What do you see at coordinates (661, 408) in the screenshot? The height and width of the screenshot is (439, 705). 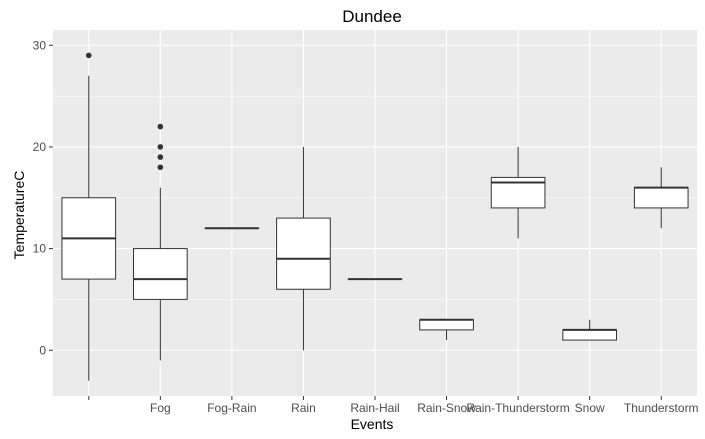 I see `x-tick-label: Thunderstorm` at bounding box center [661, 408].